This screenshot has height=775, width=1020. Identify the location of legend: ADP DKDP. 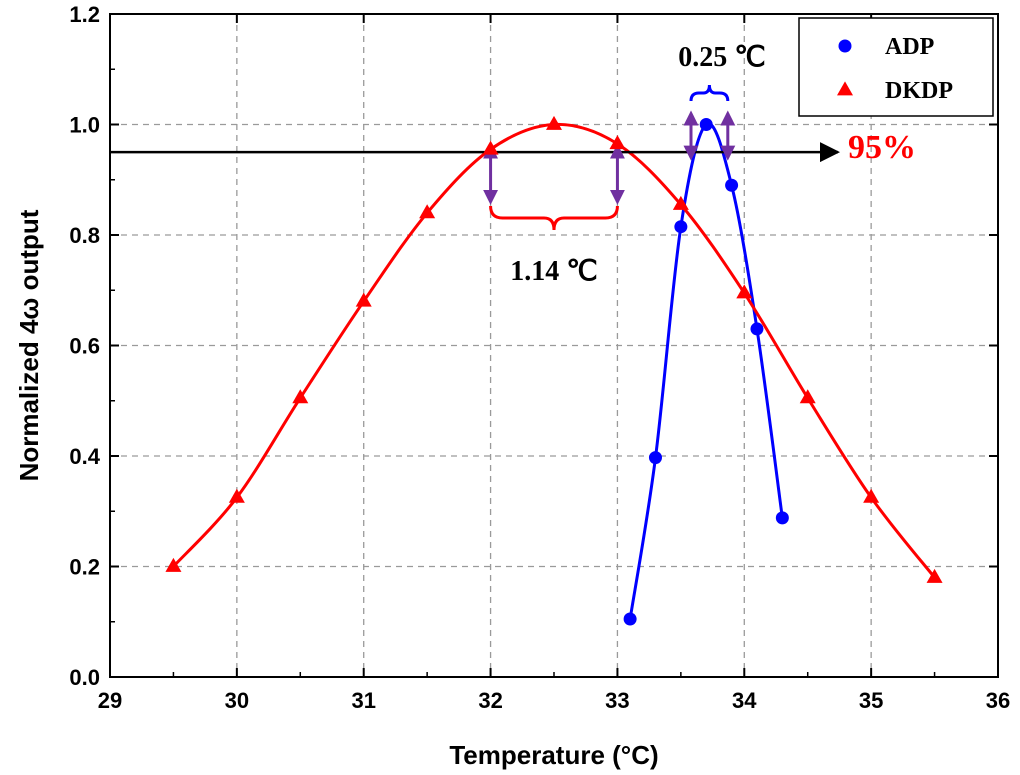
(896, 67).